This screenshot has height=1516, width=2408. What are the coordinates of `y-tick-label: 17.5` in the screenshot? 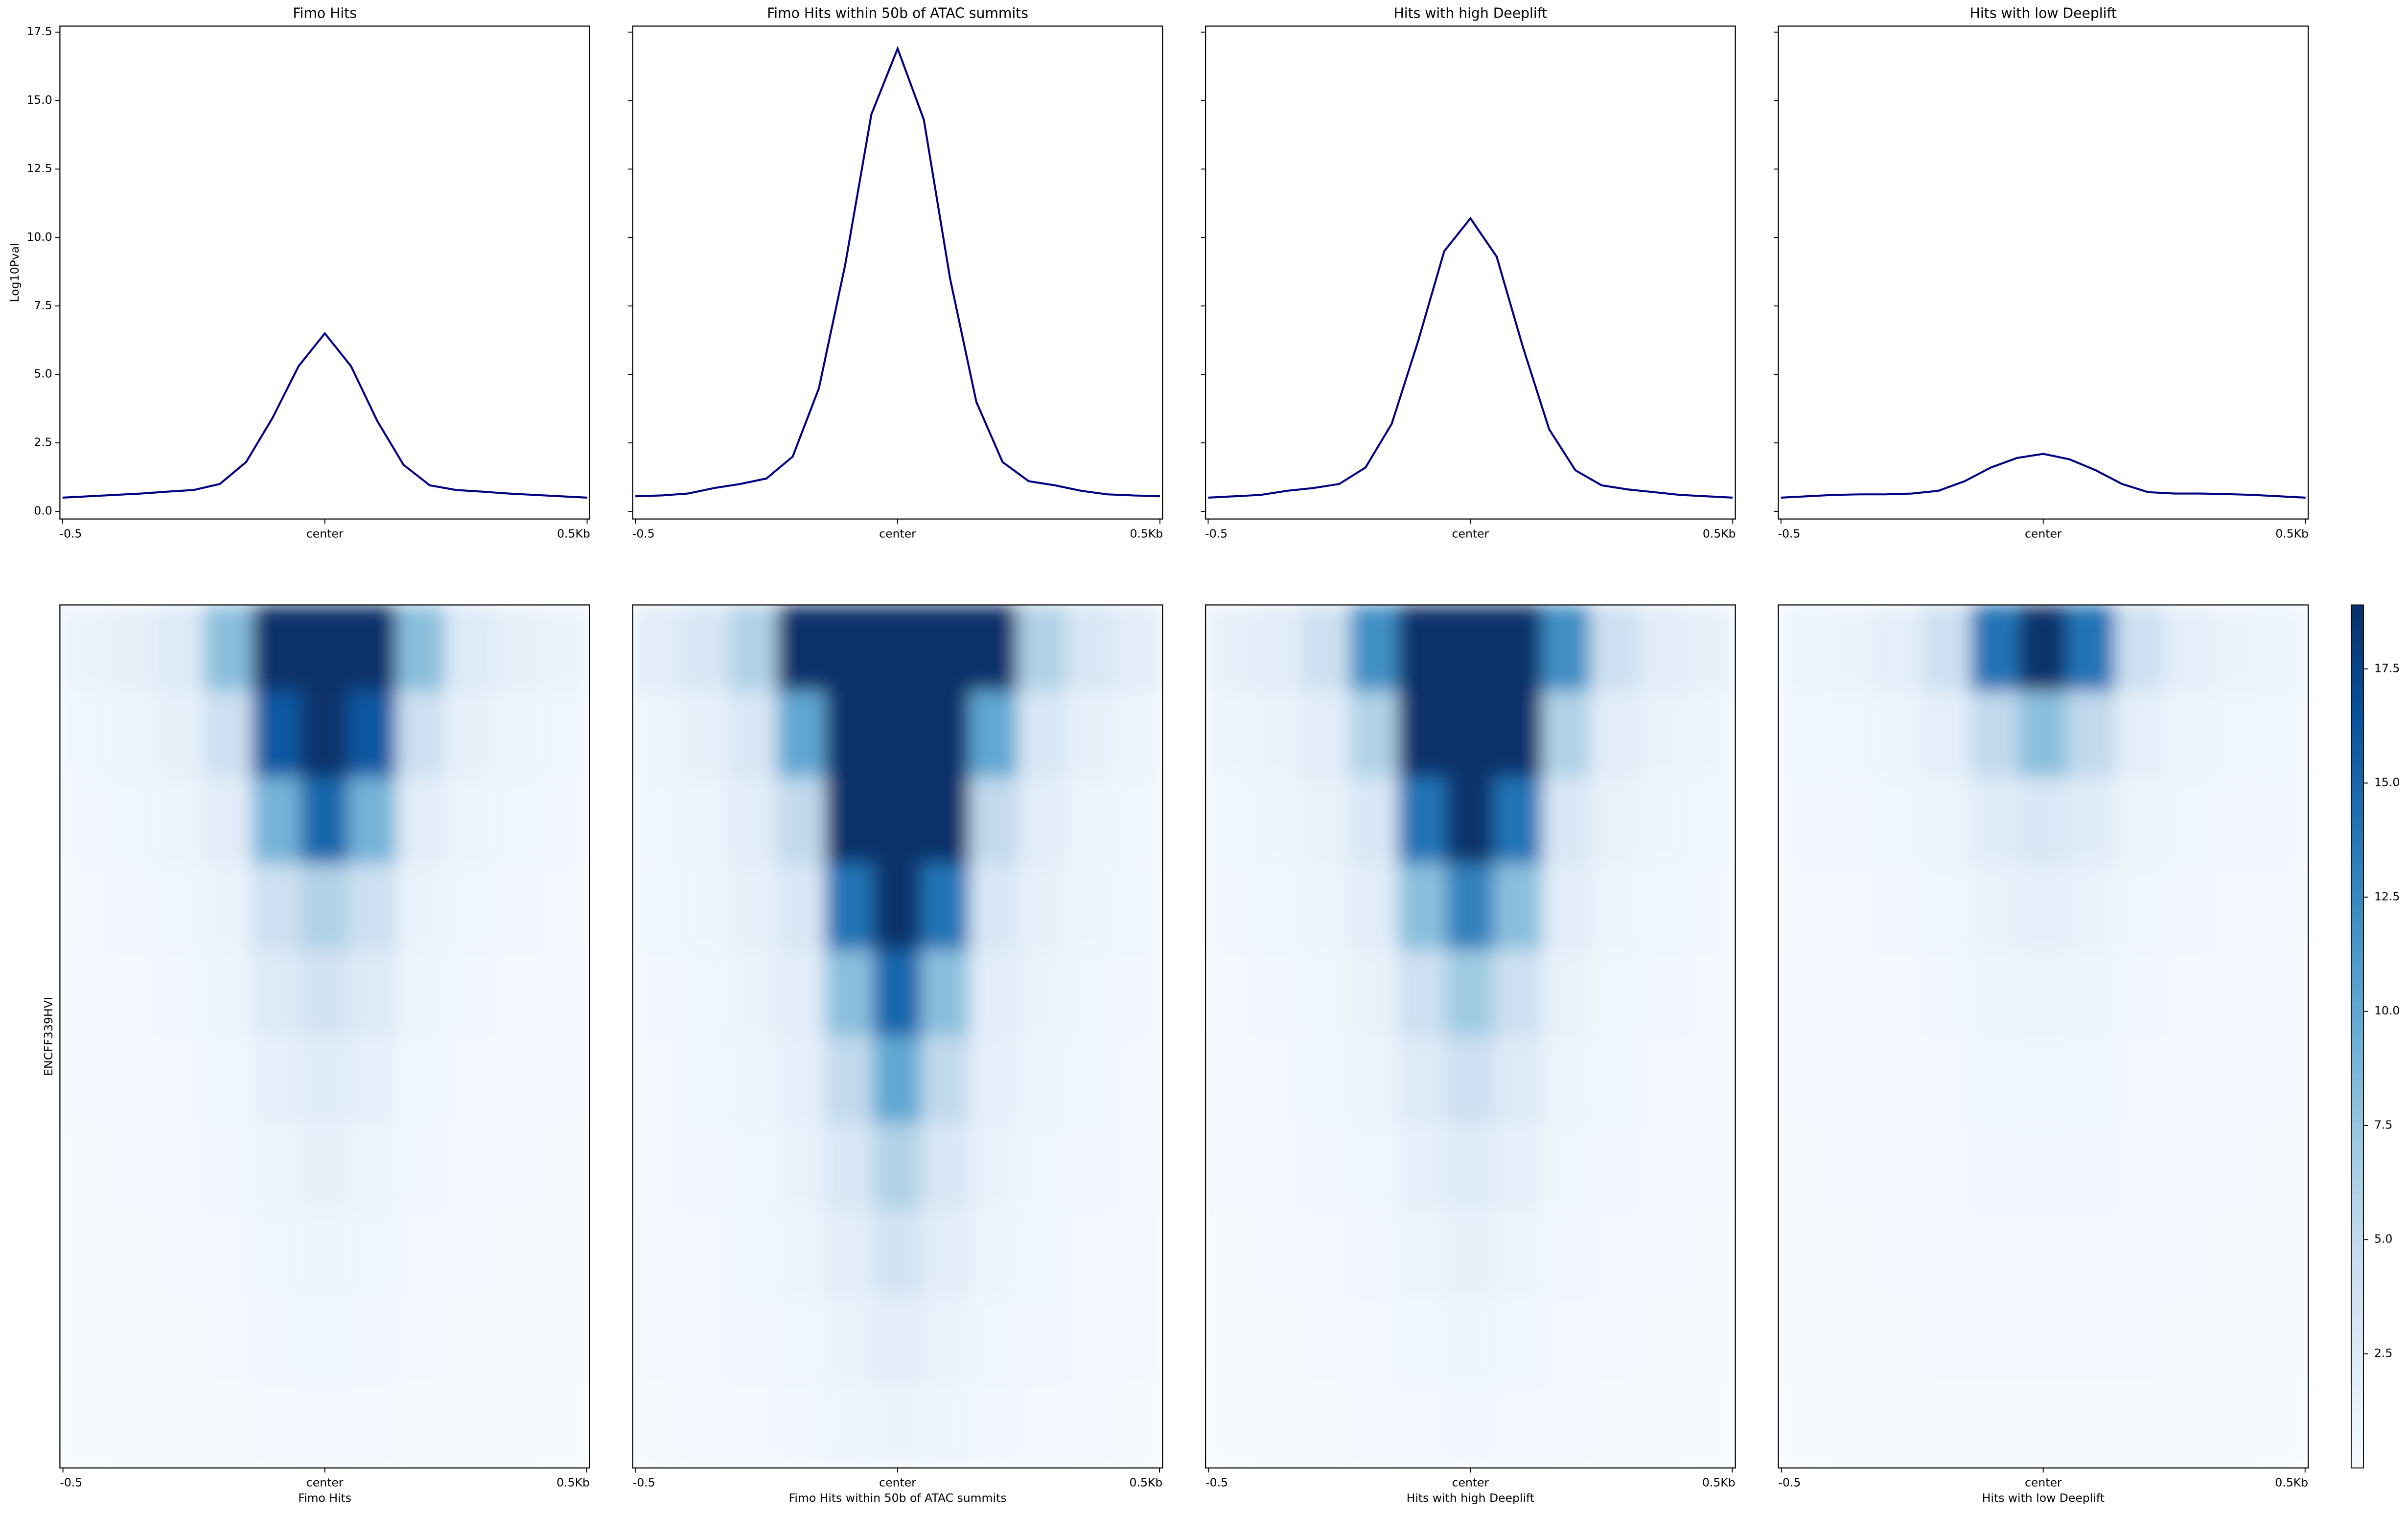 It's located at (39, 31).